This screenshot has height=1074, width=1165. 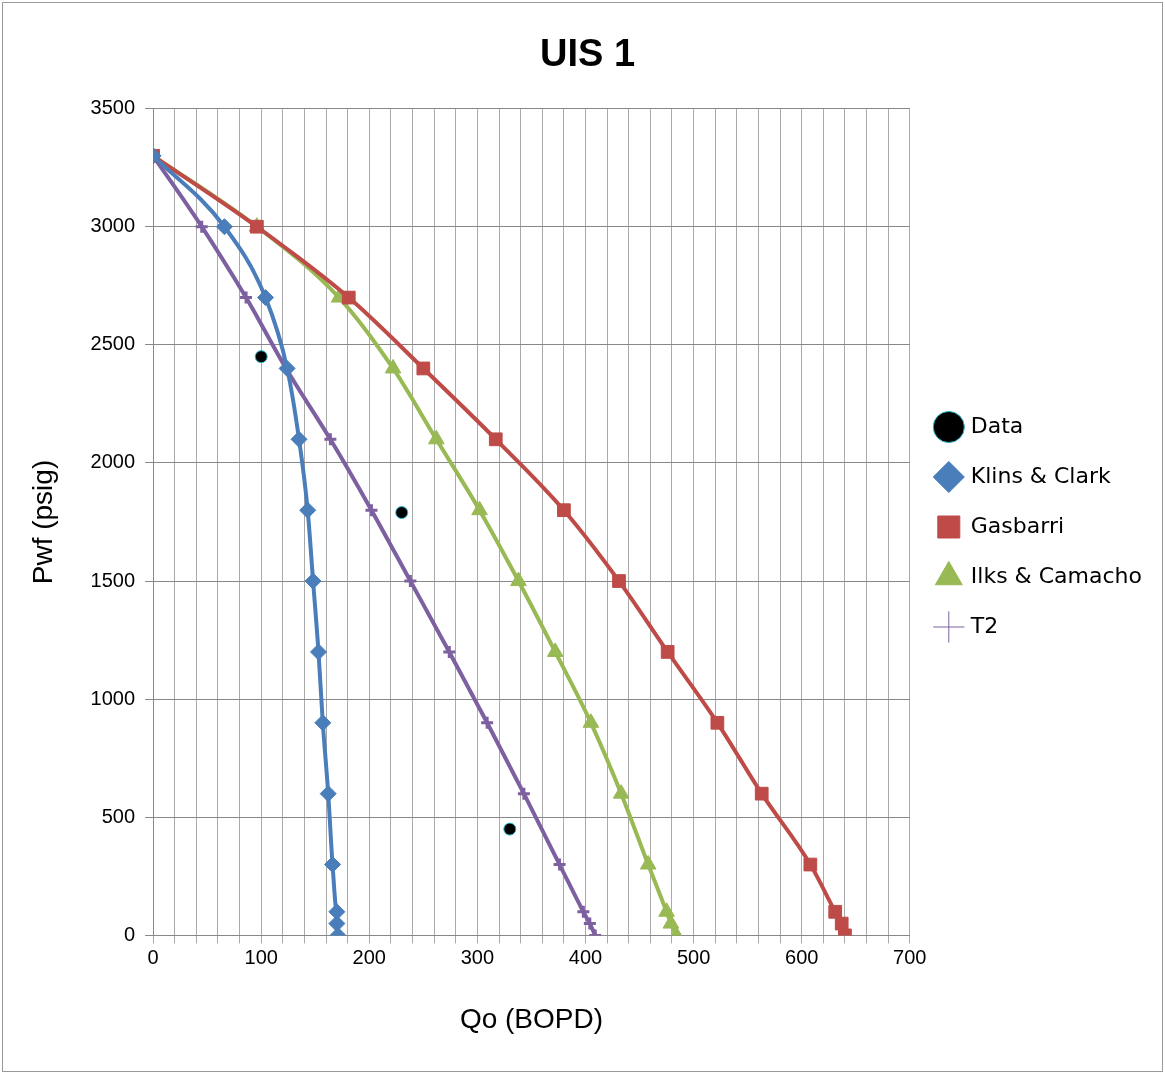 What do you see at coordinates (129, 933) in the screenshot?
I see `y-tick-label: 0` at bounding box center [129, 933].